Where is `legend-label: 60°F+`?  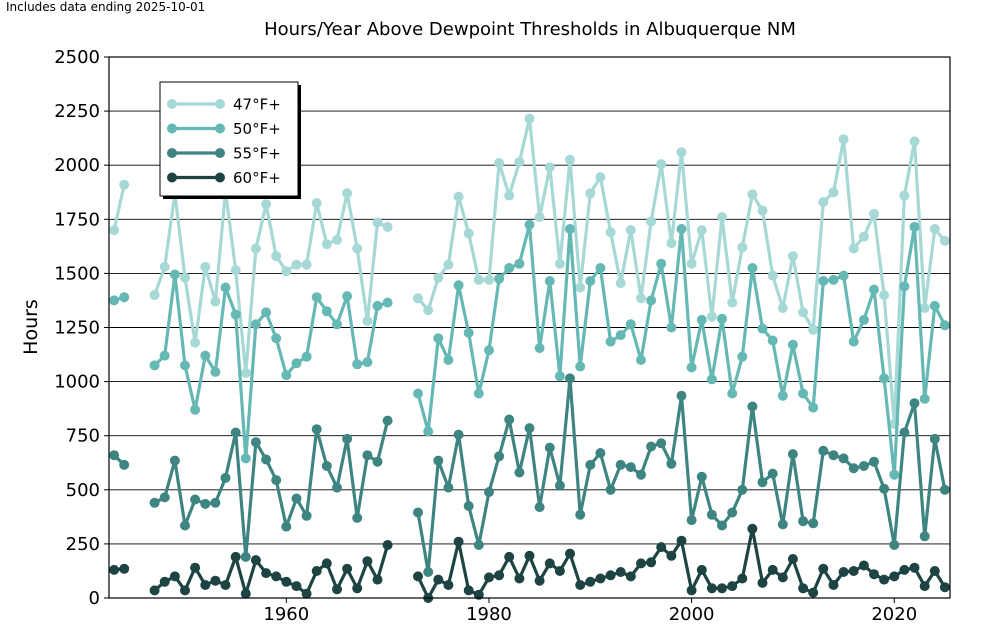 legend-label: 60°F+ is located at coordinates (257, 178).